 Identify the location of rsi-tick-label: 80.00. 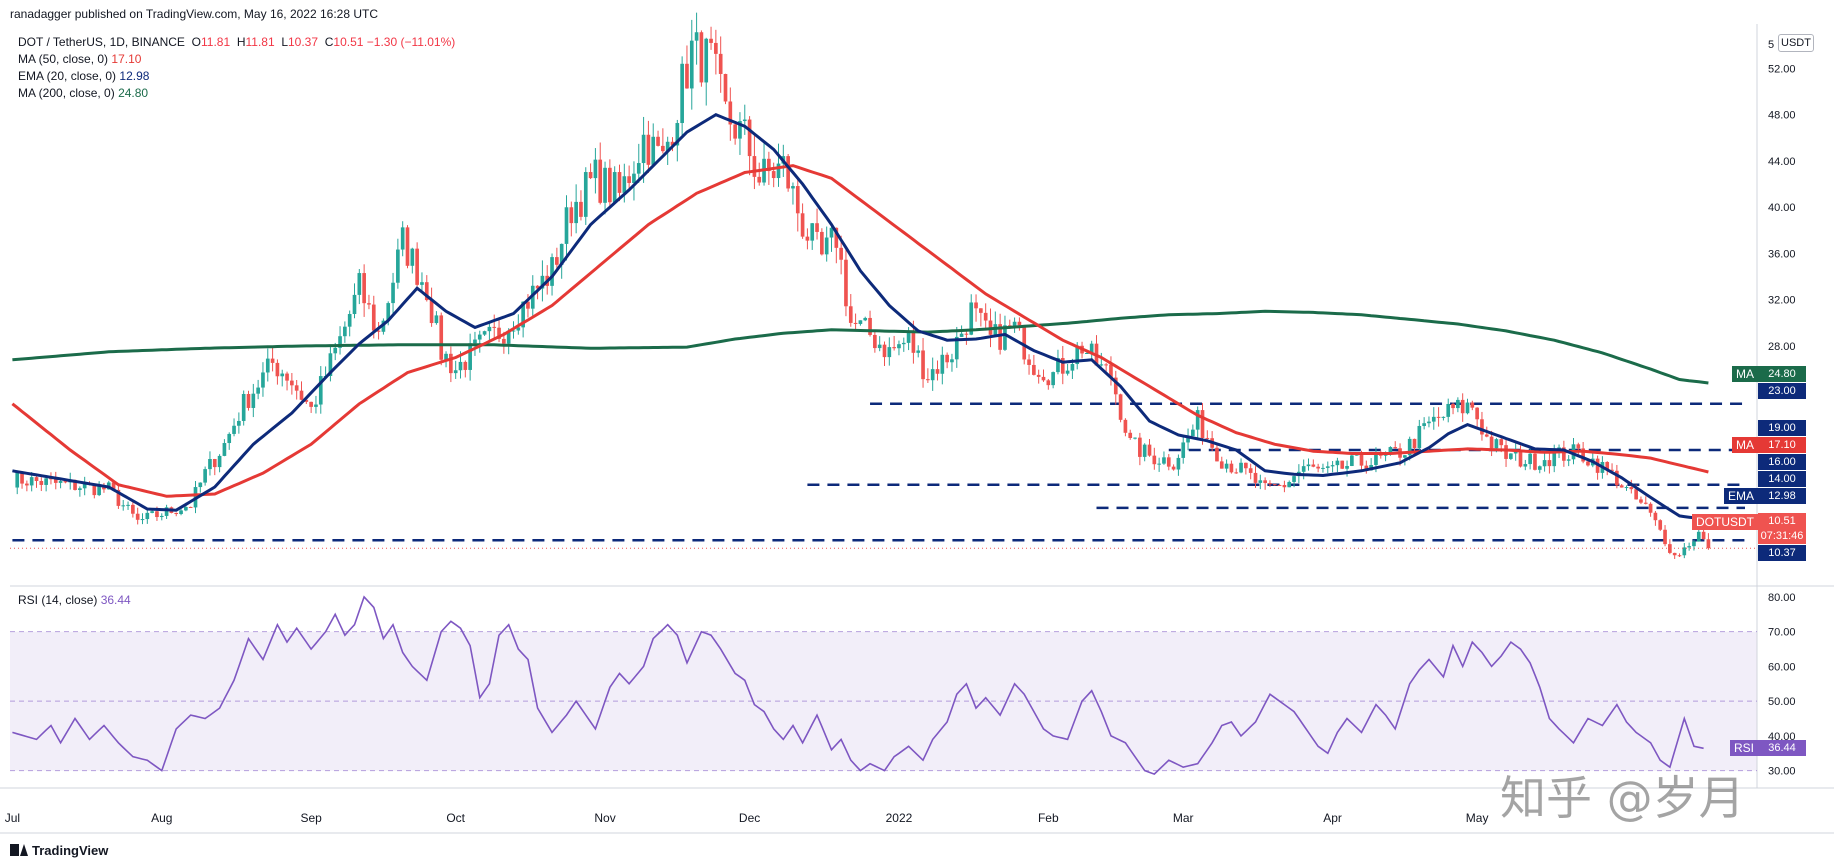
(1782, 598).